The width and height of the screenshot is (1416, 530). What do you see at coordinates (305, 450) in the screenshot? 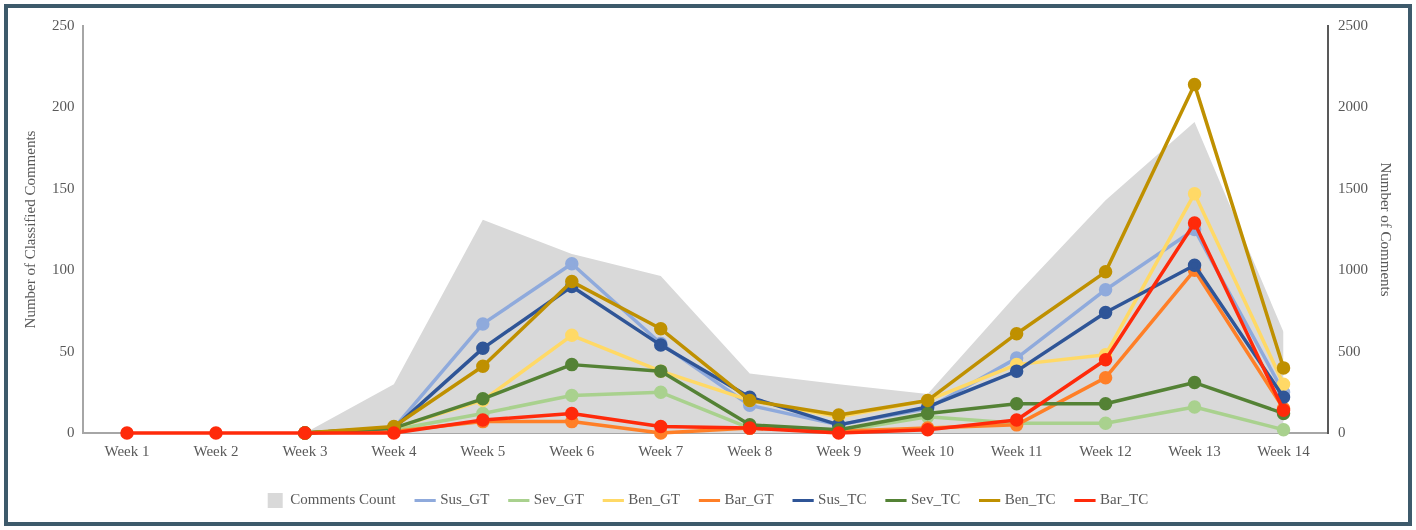
I see `x-tick-label: Week 3` at bounding box center [305, 450].